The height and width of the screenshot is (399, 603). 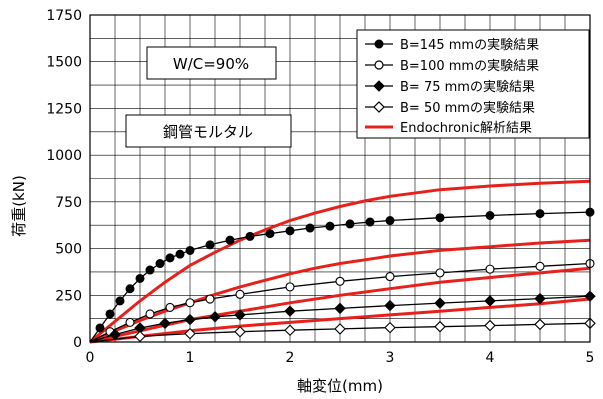 I want to click on legend-marker-b75, so click(x=379, y=86).